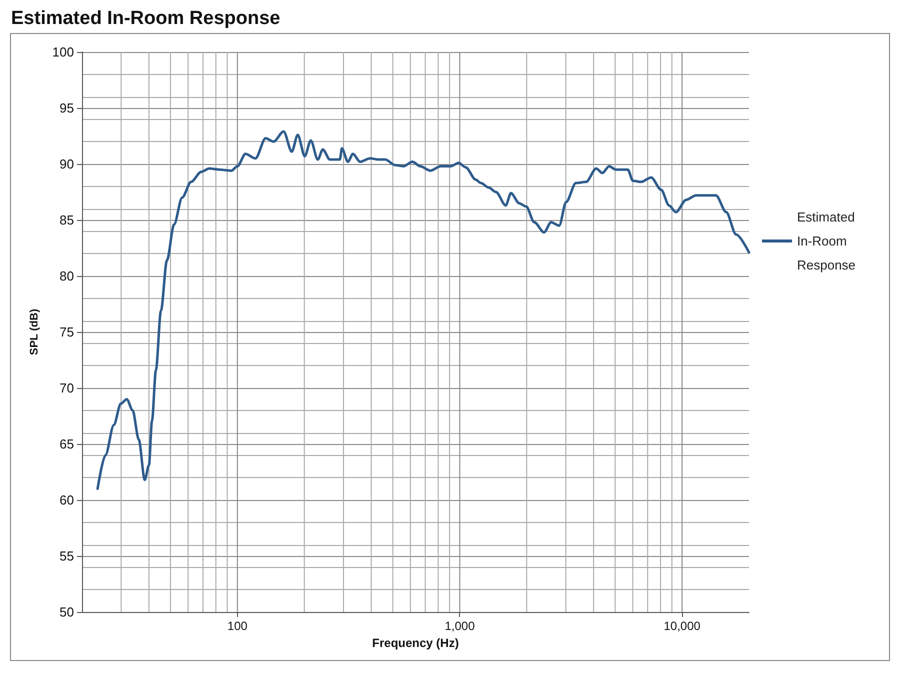 The image size is (900, 675). What do you see at coordinates (67, 164) in the screenshot?
I see `y-tick-label: 90` at bounding box center [67, 164].